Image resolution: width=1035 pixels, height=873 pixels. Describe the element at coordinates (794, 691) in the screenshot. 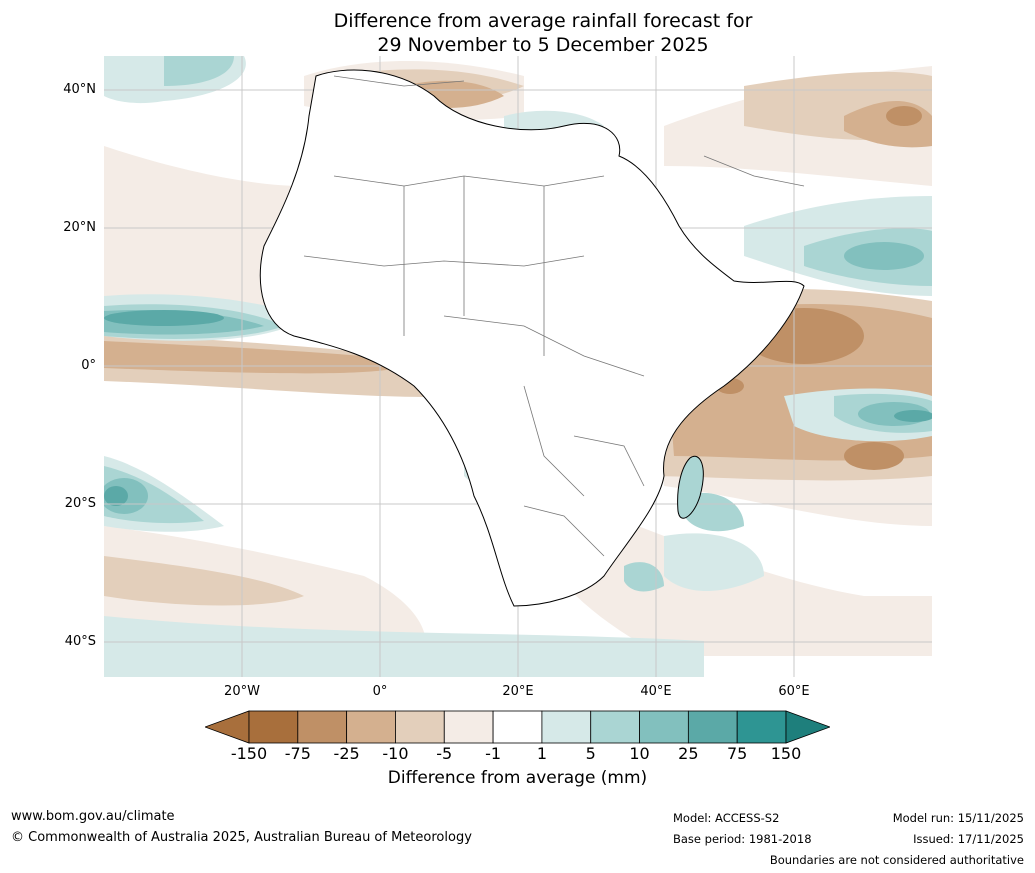

I see `lon-label-60e: 60°E` at that location.